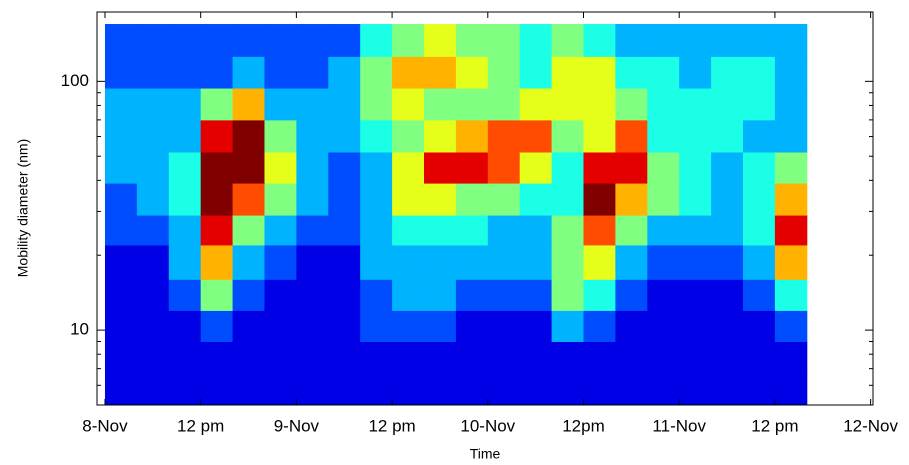  What do you see at coordinates (583, 425) in the screenshot?
I see `x-tick-label: 12pm` at bounding box center [583, 425].